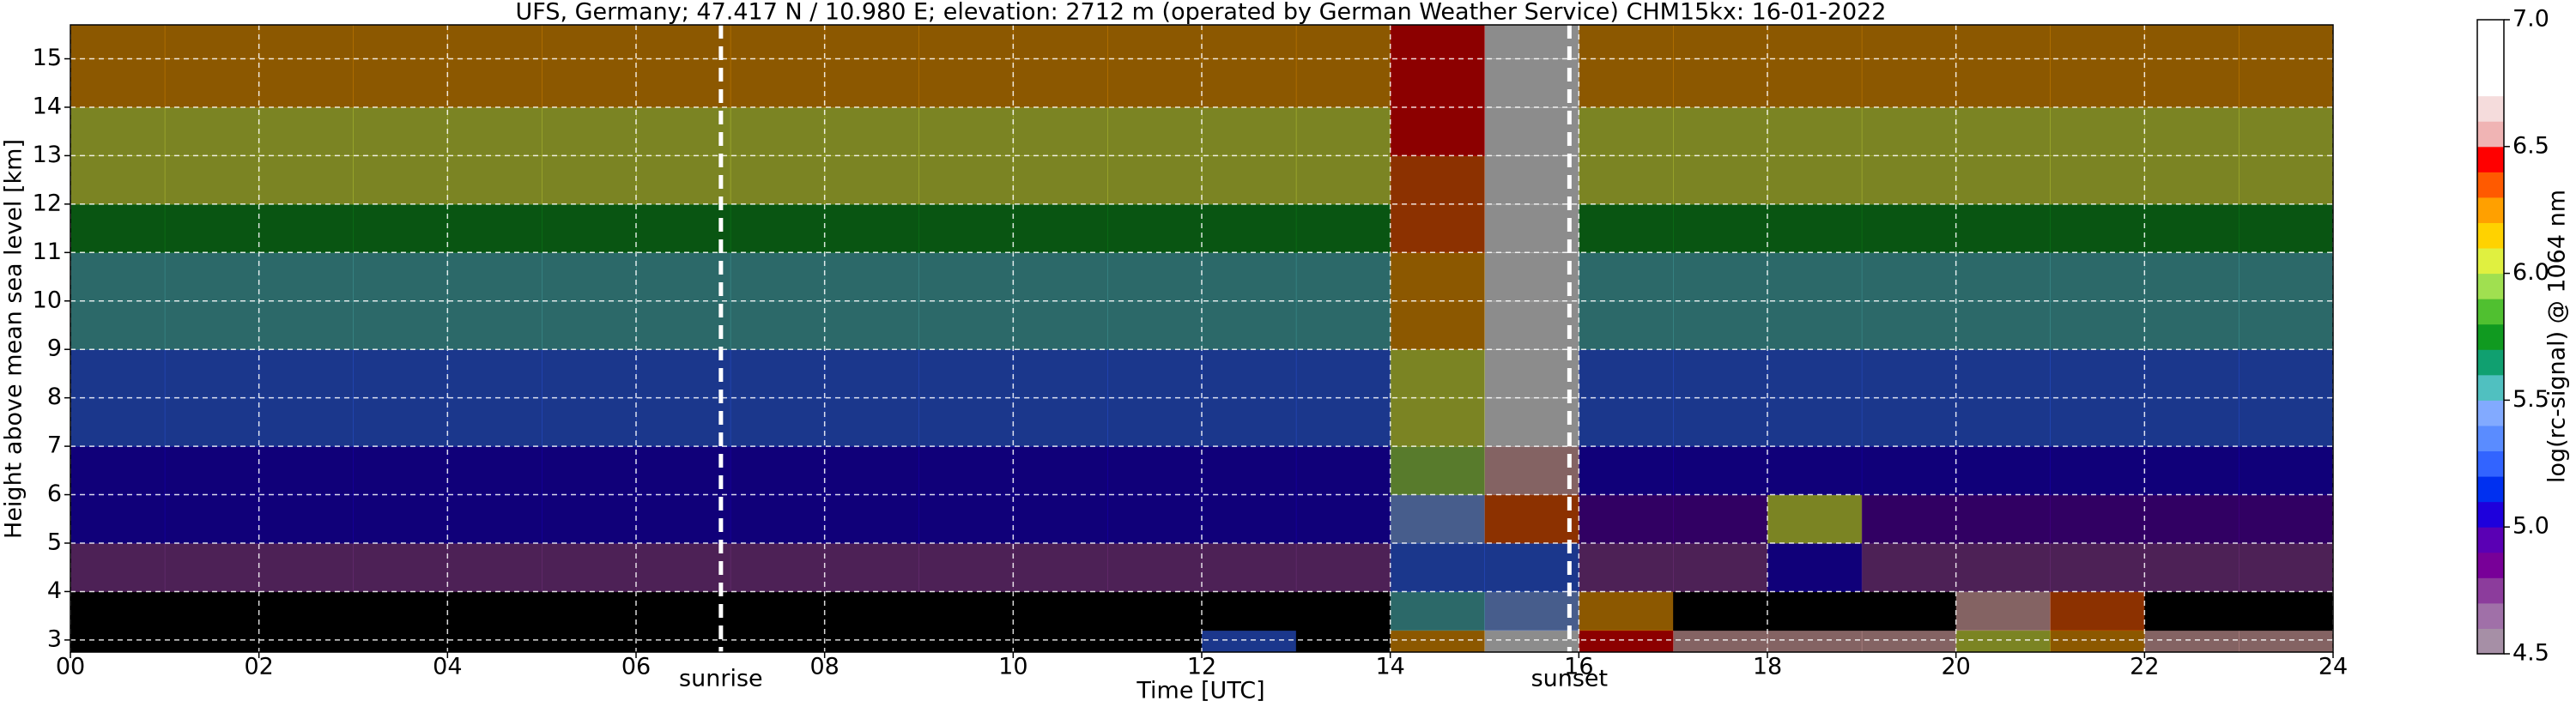  What do you see at coordinates (1201, 667) in the screenshot?
I see `x-tick-label: 12` at bounding box center [1201, 667].